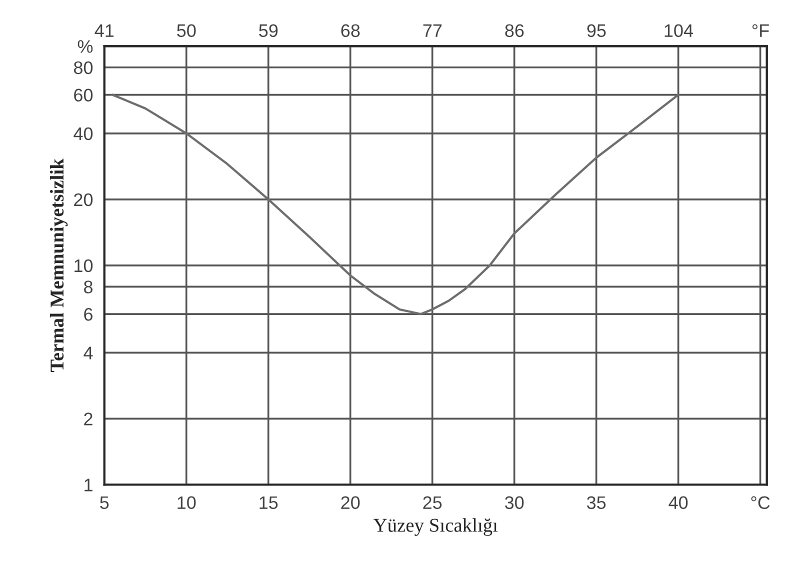 The width and height of the screenshot is (803, 577). What do you see at coordinates (83, 95) in the screenshot?
I see `y-tick-label: 60` at bounding box center [83, 95].